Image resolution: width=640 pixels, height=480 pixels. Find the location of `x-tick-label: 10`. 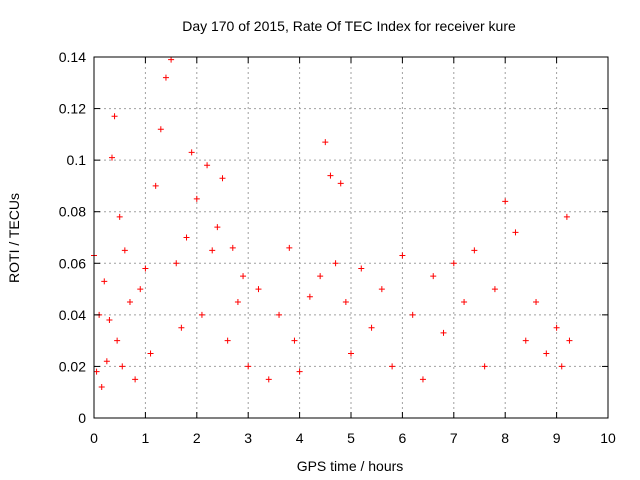

x-tick-label: 10 is located at coordinates (608, 438).